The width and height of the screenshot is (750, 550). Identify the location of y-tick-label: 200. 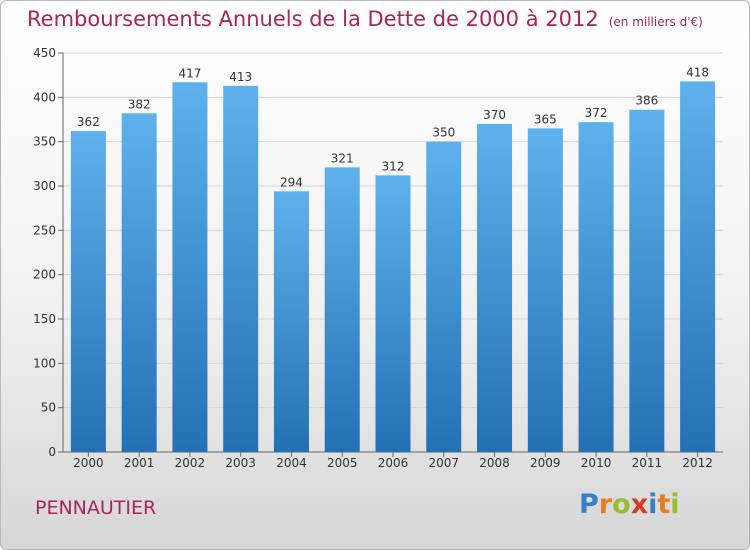
(44, 275).